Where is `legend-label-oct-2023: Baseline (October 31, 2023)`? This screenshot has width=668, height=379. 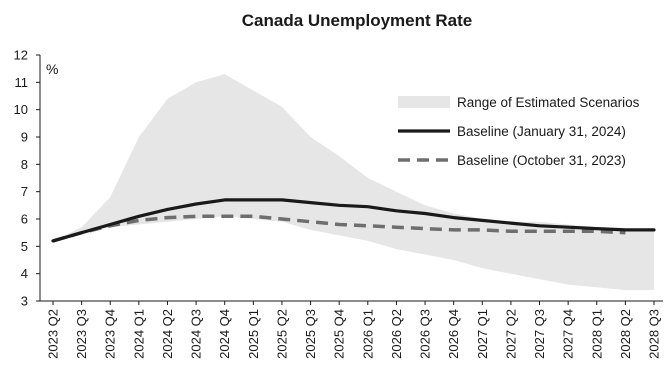
legend-label-oct-2023: Baseline (October 31, 2023) is located at coordinates (541, 160).